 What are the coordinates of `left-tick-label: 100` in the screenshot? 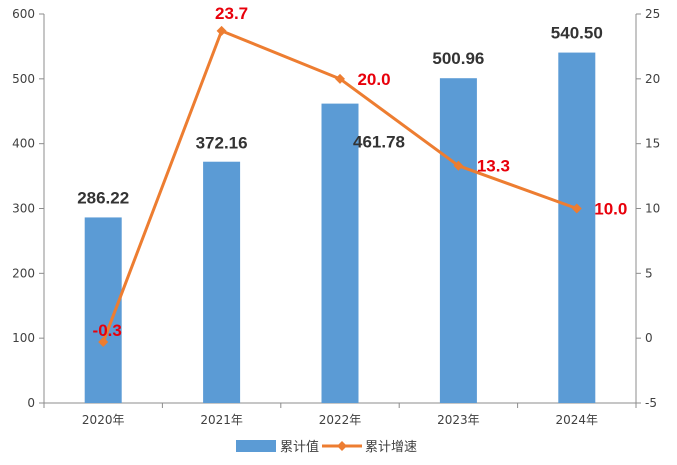 It's located at (23, 338).